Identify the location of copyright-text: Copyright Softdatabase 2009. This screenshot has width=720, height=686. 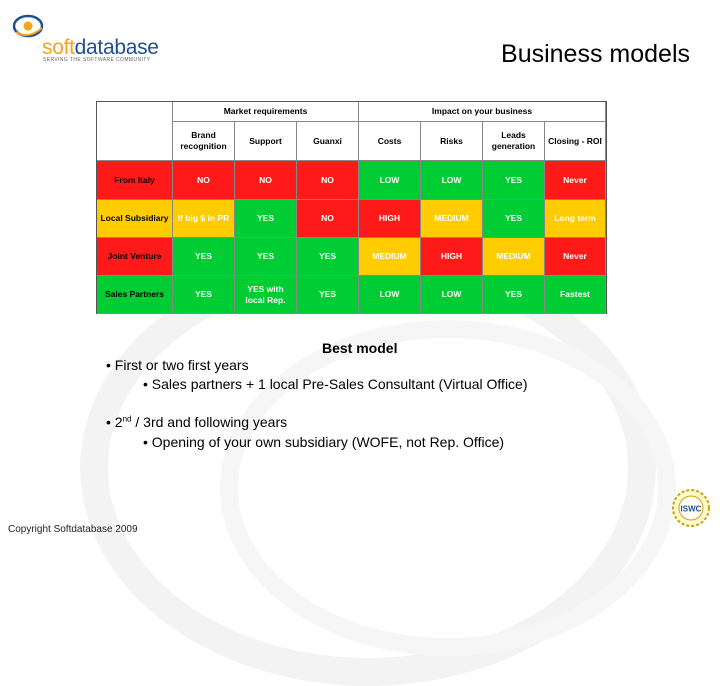
(73, 529).